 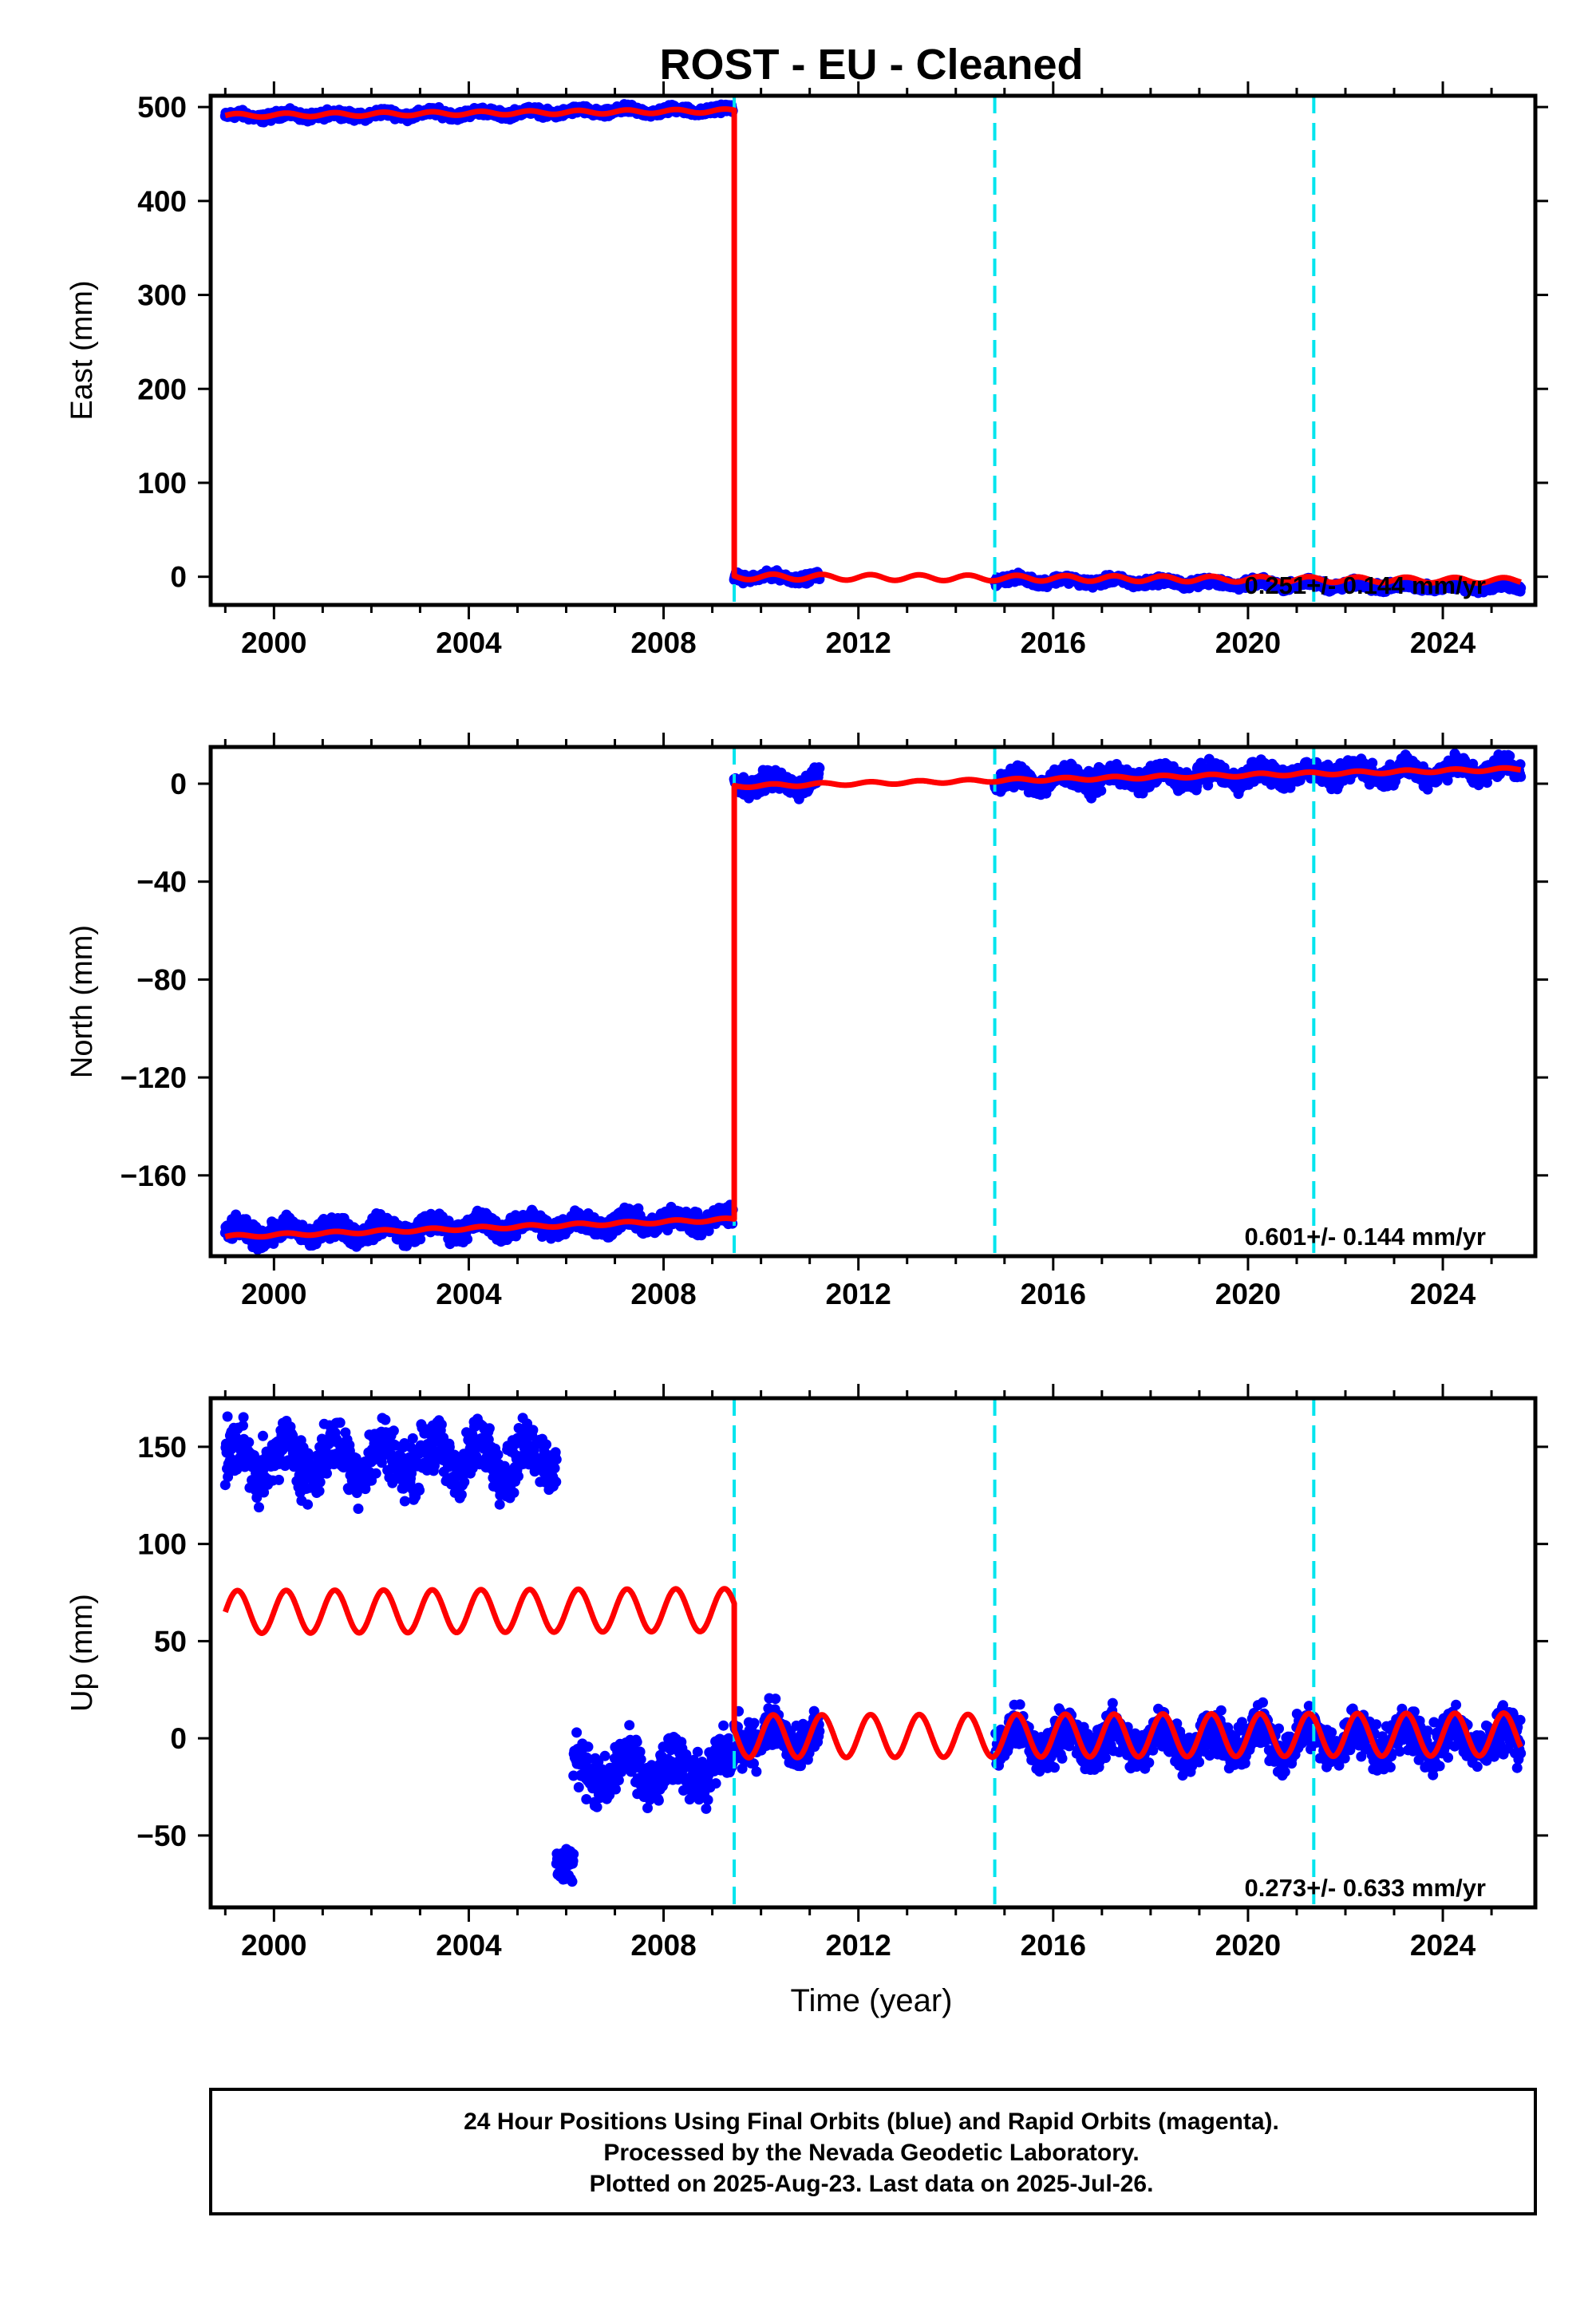 I want to click on east-y-axis-label: East (mm), so click(x=82, y=350).